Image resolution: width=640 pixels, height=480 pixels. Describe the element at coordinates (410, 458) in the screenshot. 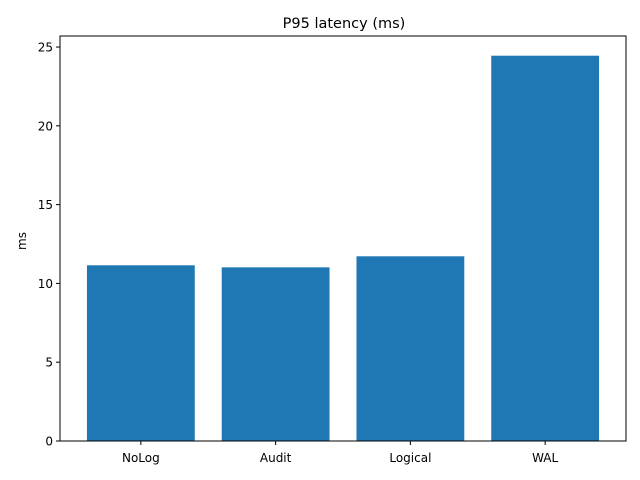

I see `x-tick-label: Logical` at that location.